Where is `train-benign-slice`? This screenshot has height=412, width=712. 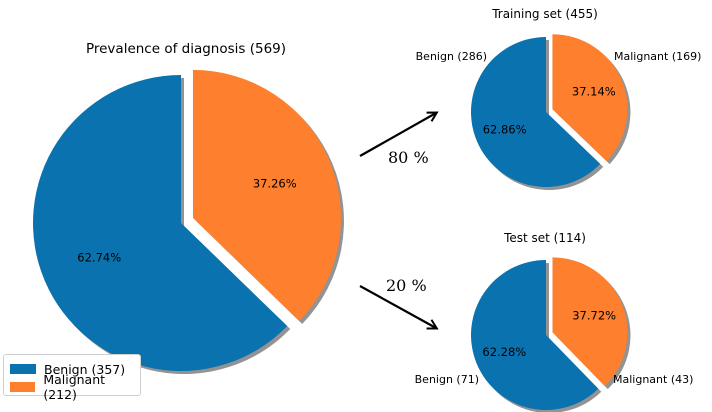
train-benign-slice is located at coordinates (536, 112).